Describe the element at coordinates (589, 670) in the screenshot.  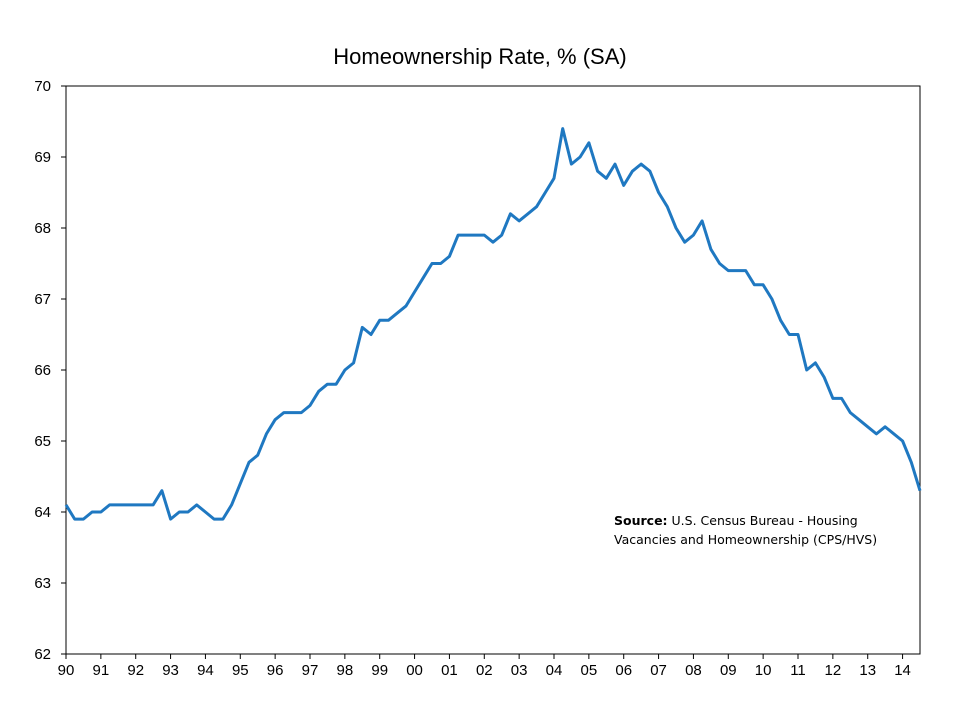
I see `x-tick-label: 05` at that location.